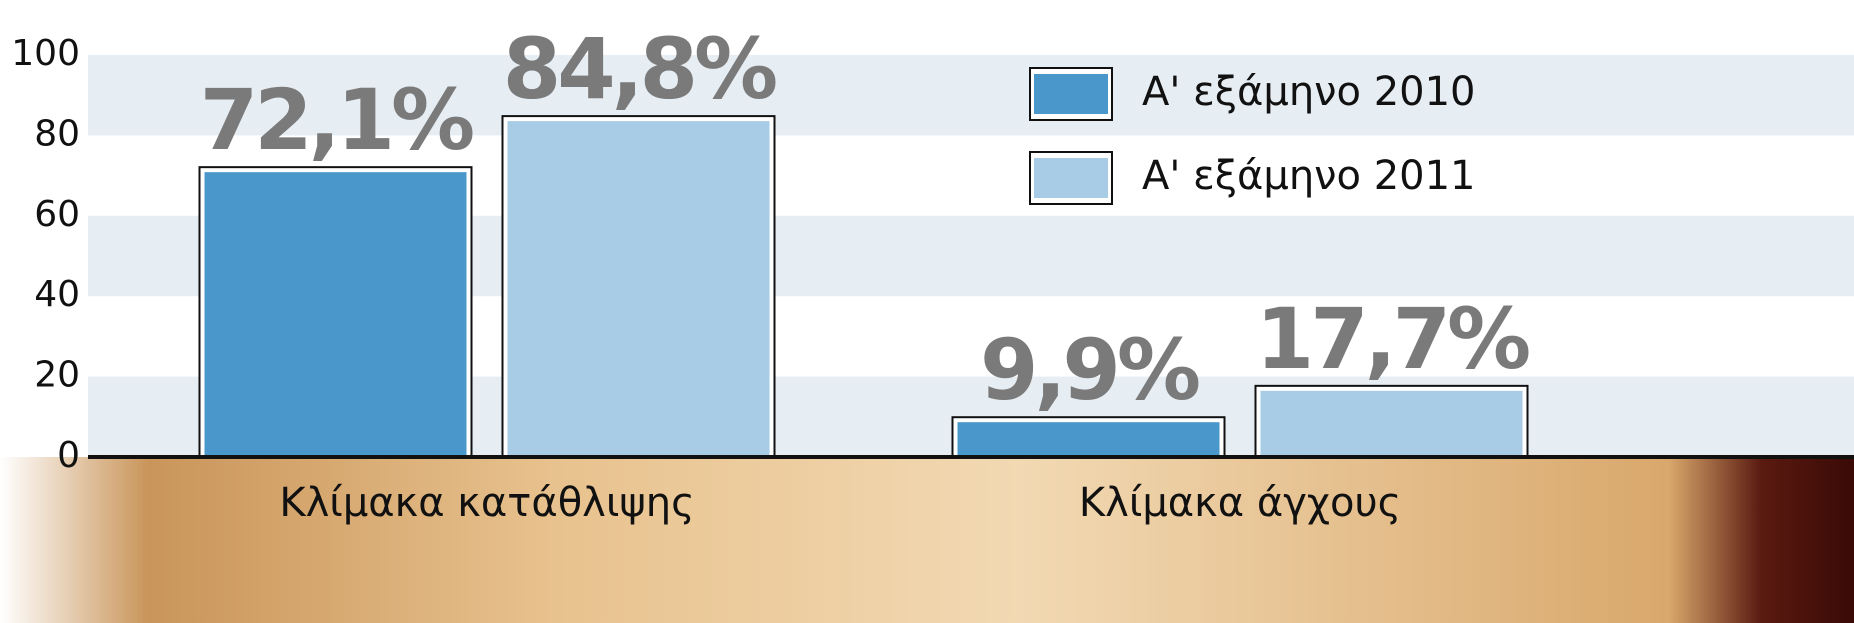  What do you see at coordinates (57, 133) in the screenshot?
I see `y-tick-label: 80` at bounding box center [57, 133].